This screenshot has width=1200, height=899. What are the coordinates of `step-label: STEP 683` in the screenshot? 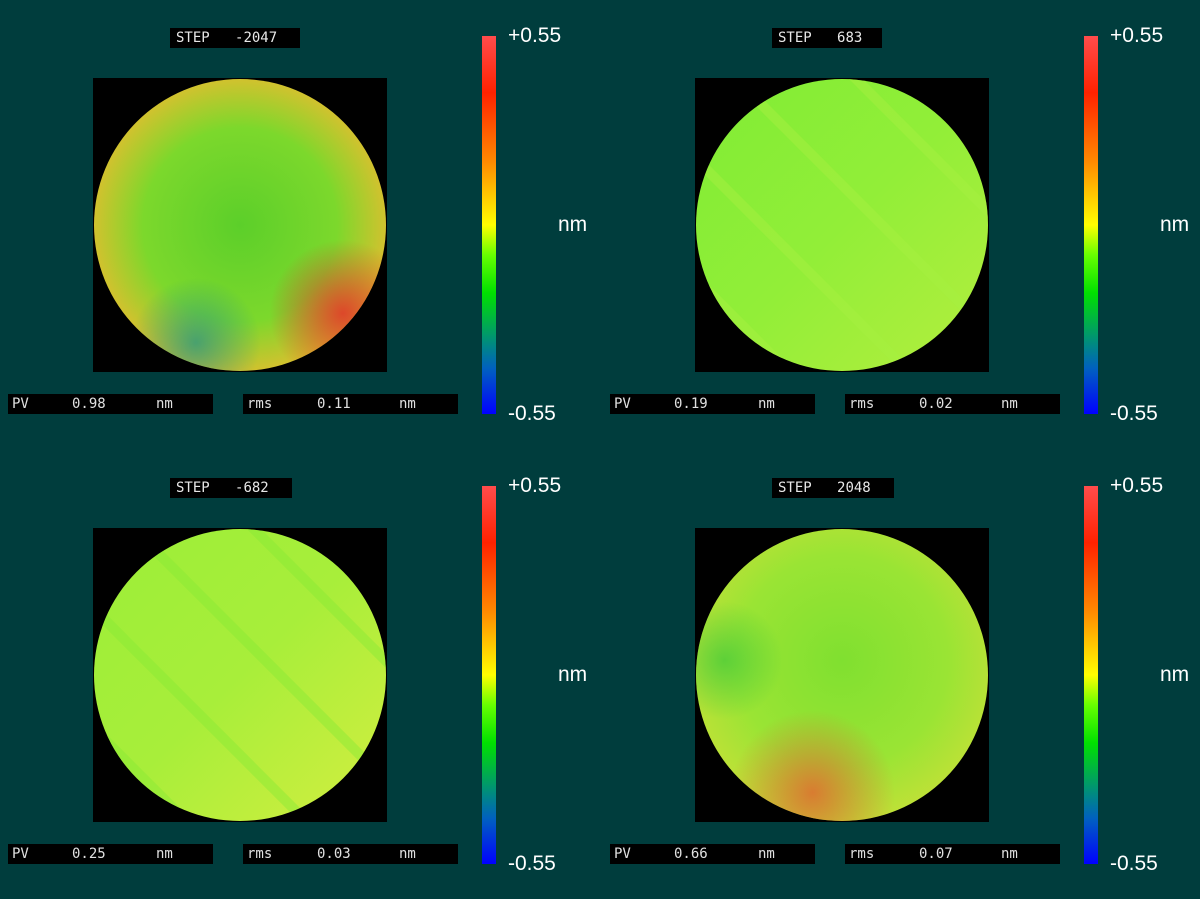 It's located at (827, 38).